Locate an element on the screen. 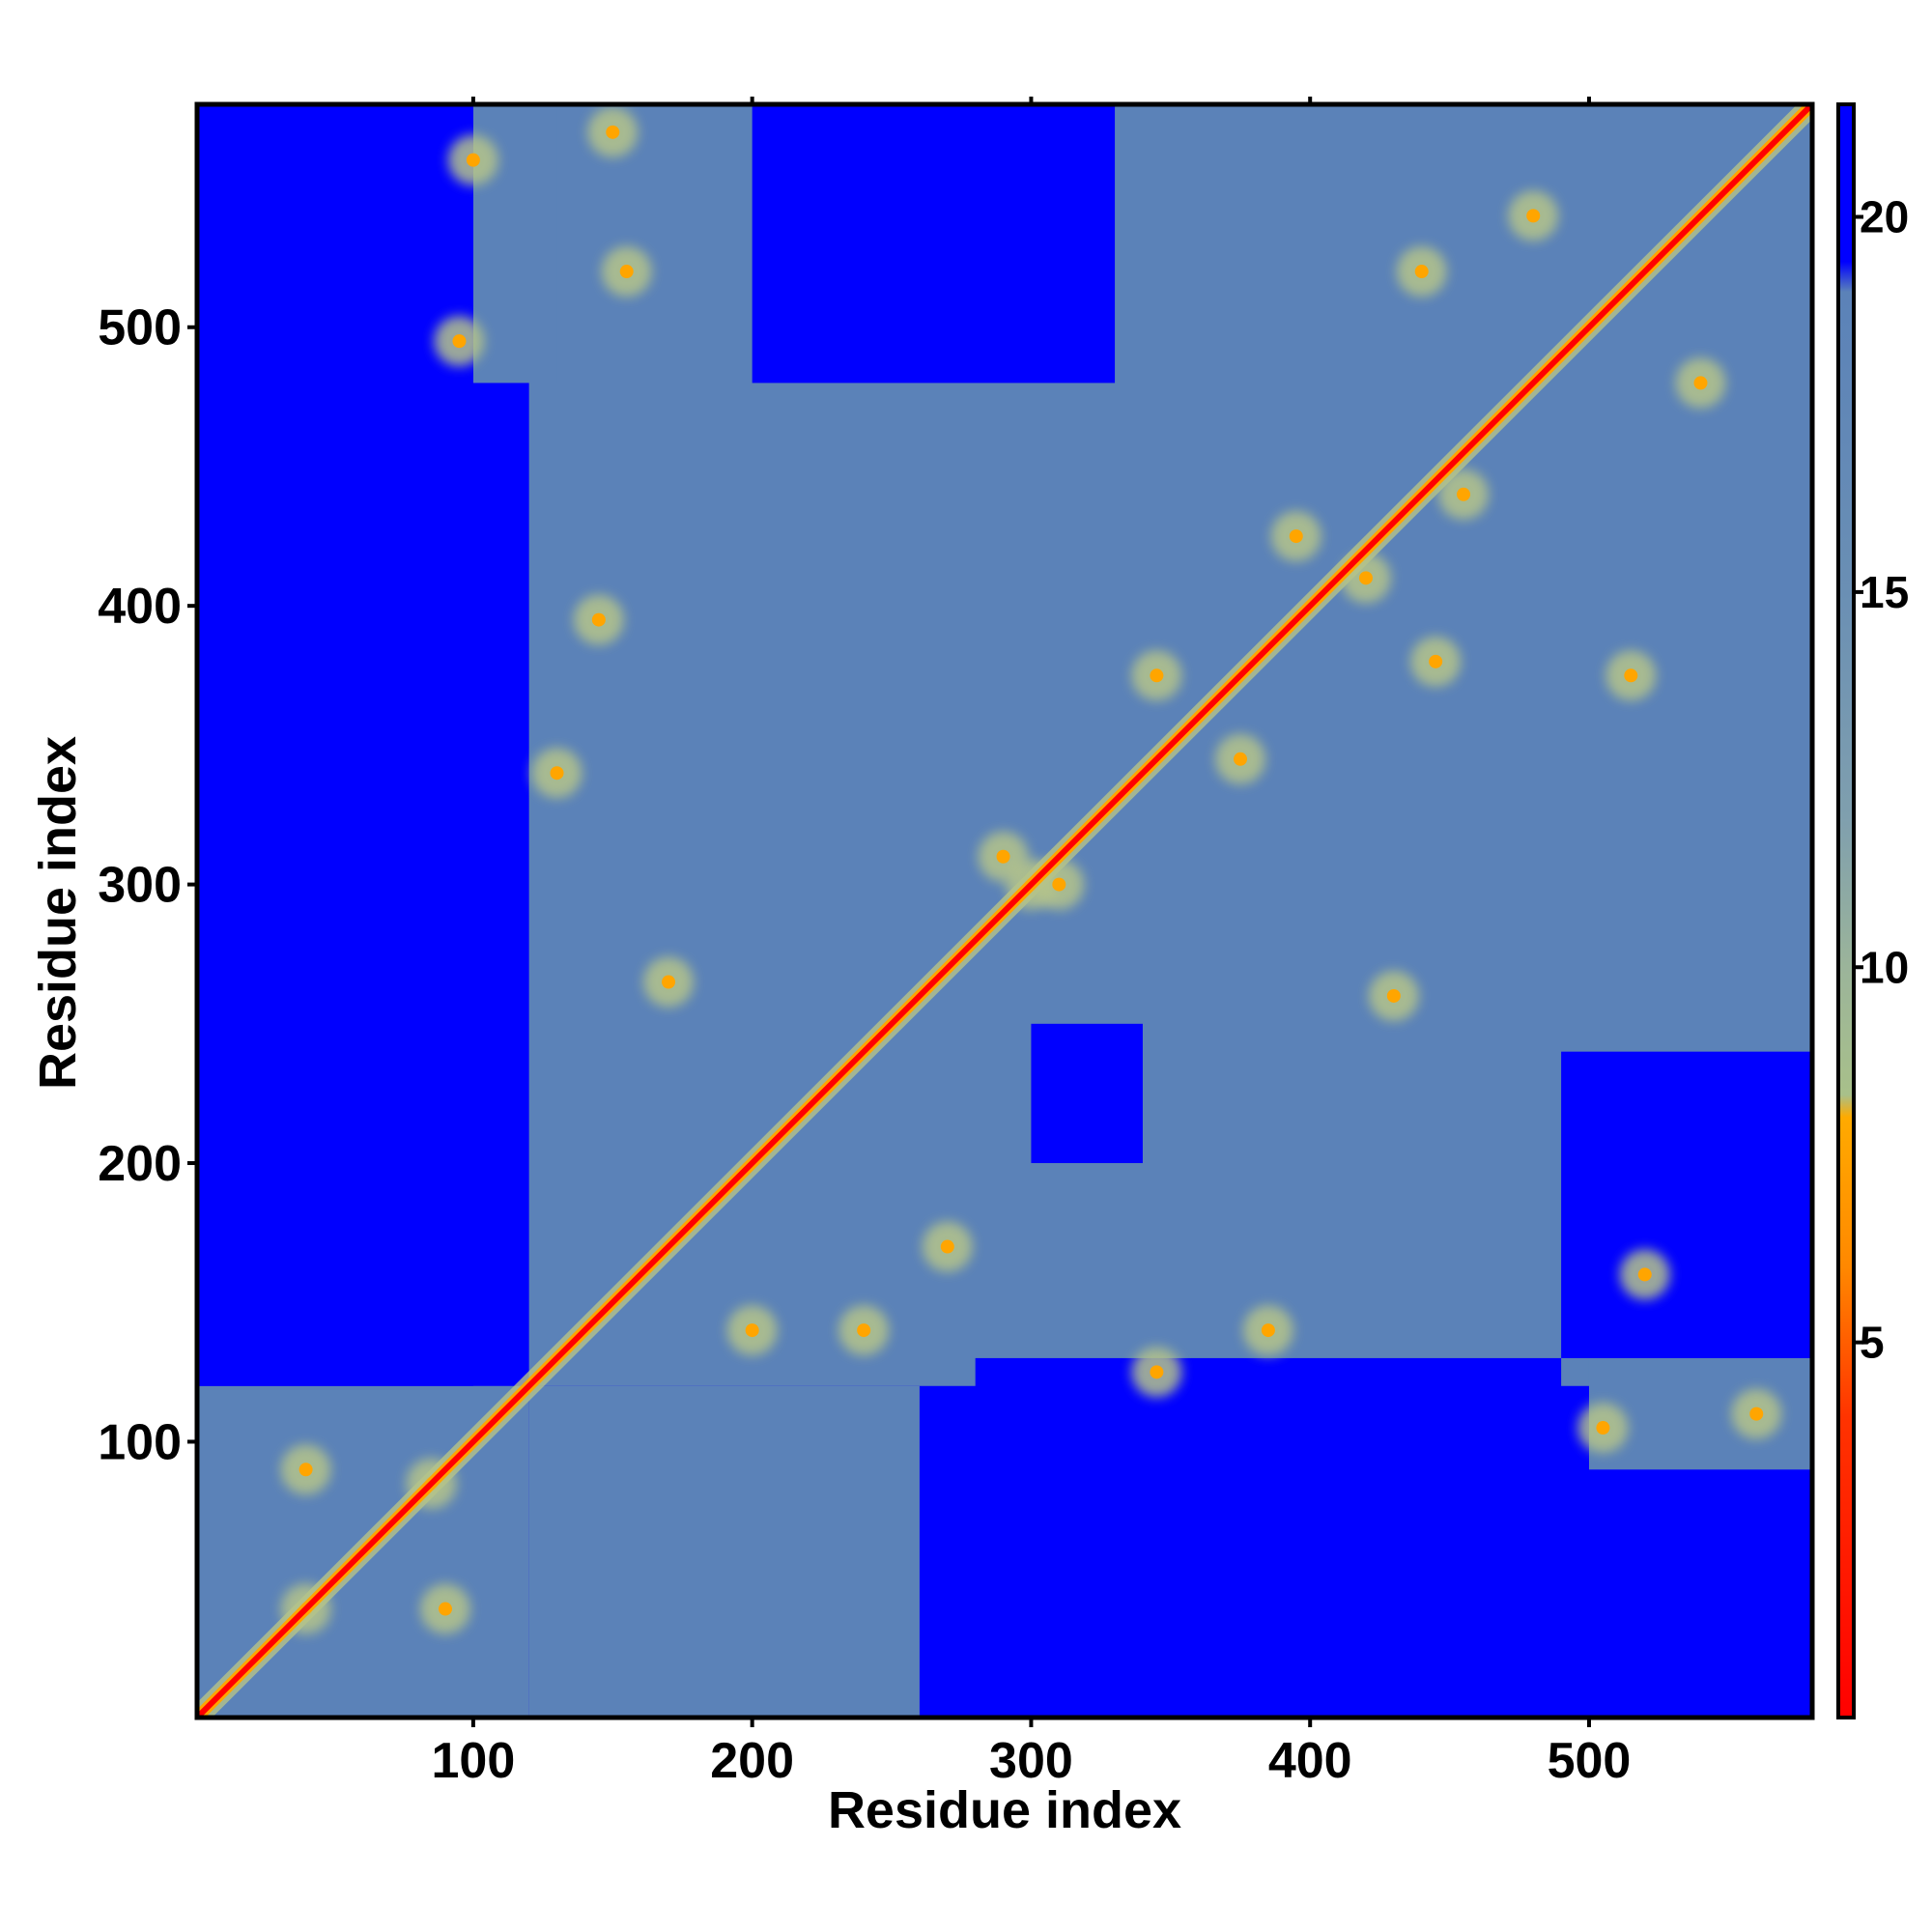 The width and height of the screenshot is (1932, 1932). x-tick-label-200: 200 is located at coordinates (752, 1761).